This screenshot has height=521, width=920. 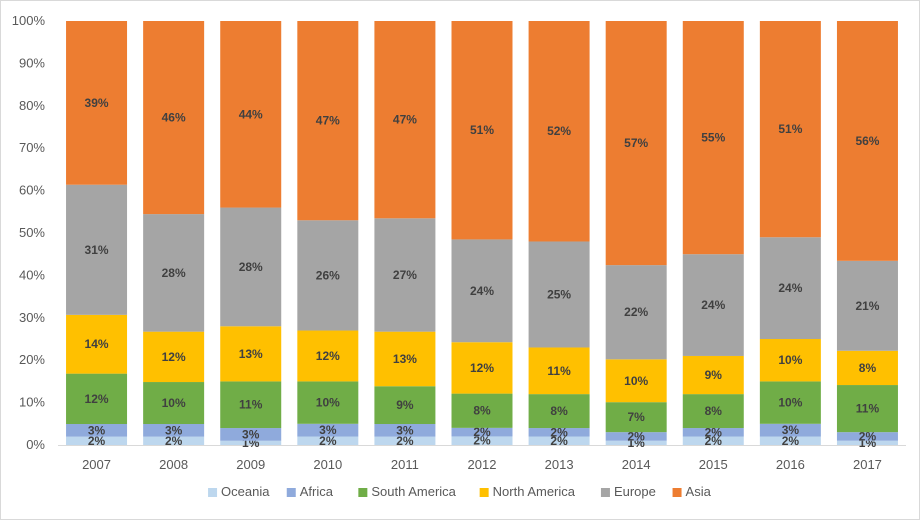 What do you see at coordinates (174, 273) in the screenshot?
I see `data-label: 28%` at bounding box center [174, 273].